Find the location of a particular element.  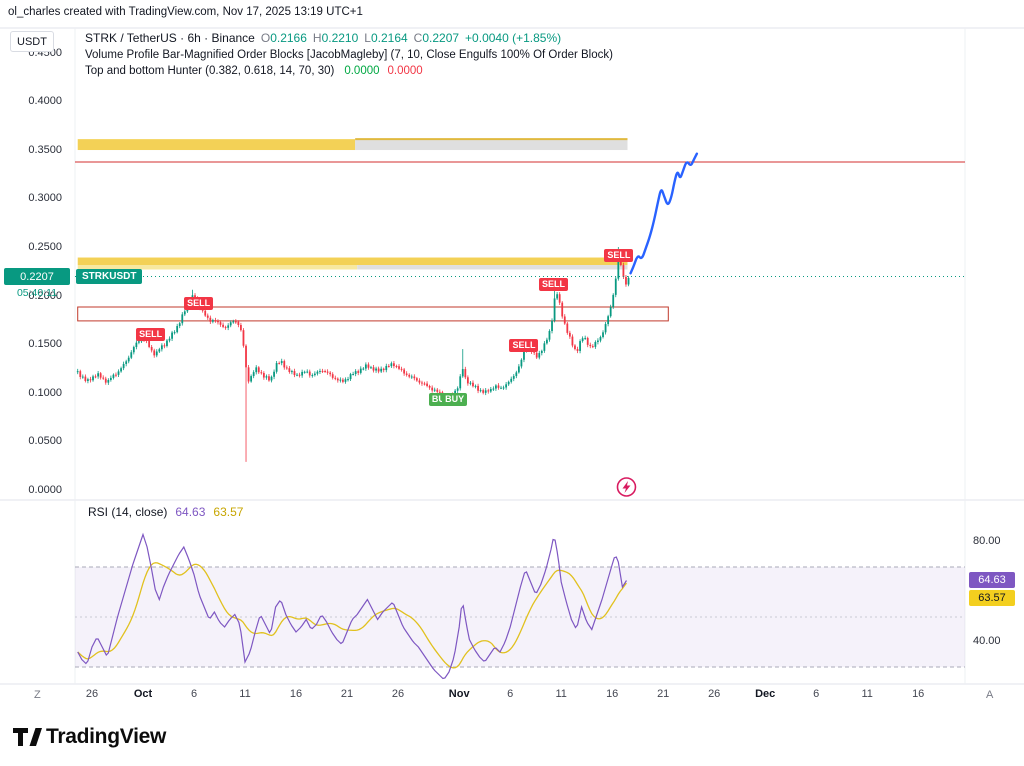

price-tick-label: 0.1000 is located at coordinates (45, 392).